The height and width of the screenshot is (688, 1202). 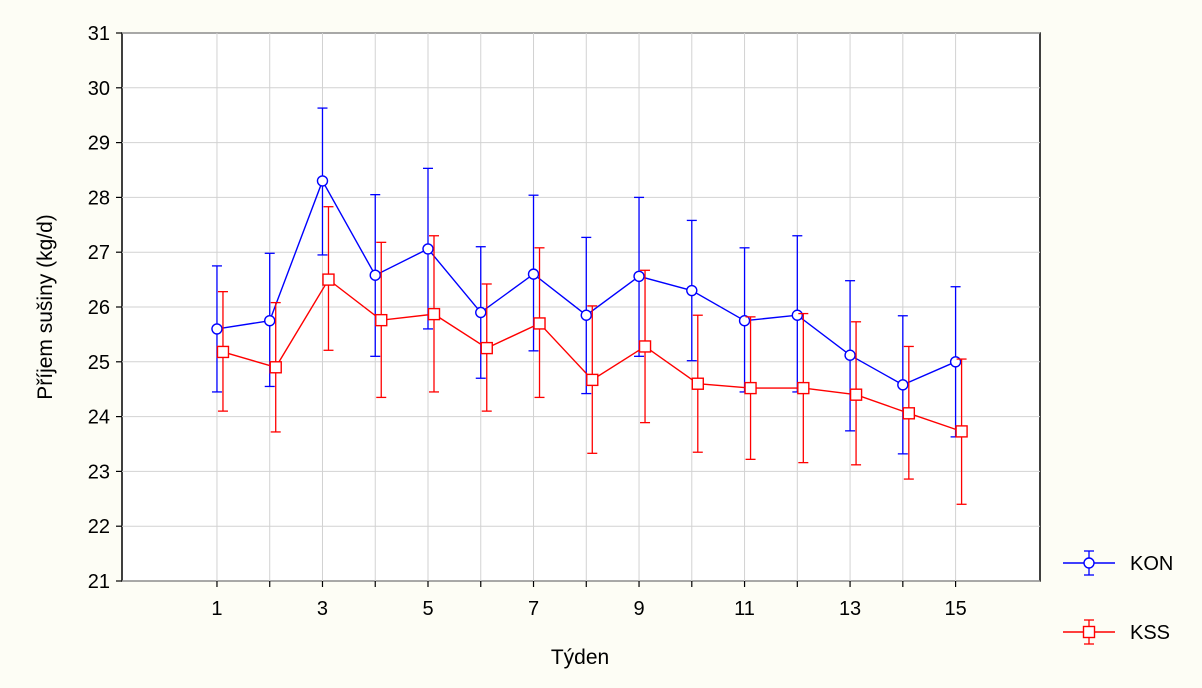 What do you see at coordinates (322, 609) in the screenshot?
I see `x-tick-label: 3` at bounding box center [322, 609].